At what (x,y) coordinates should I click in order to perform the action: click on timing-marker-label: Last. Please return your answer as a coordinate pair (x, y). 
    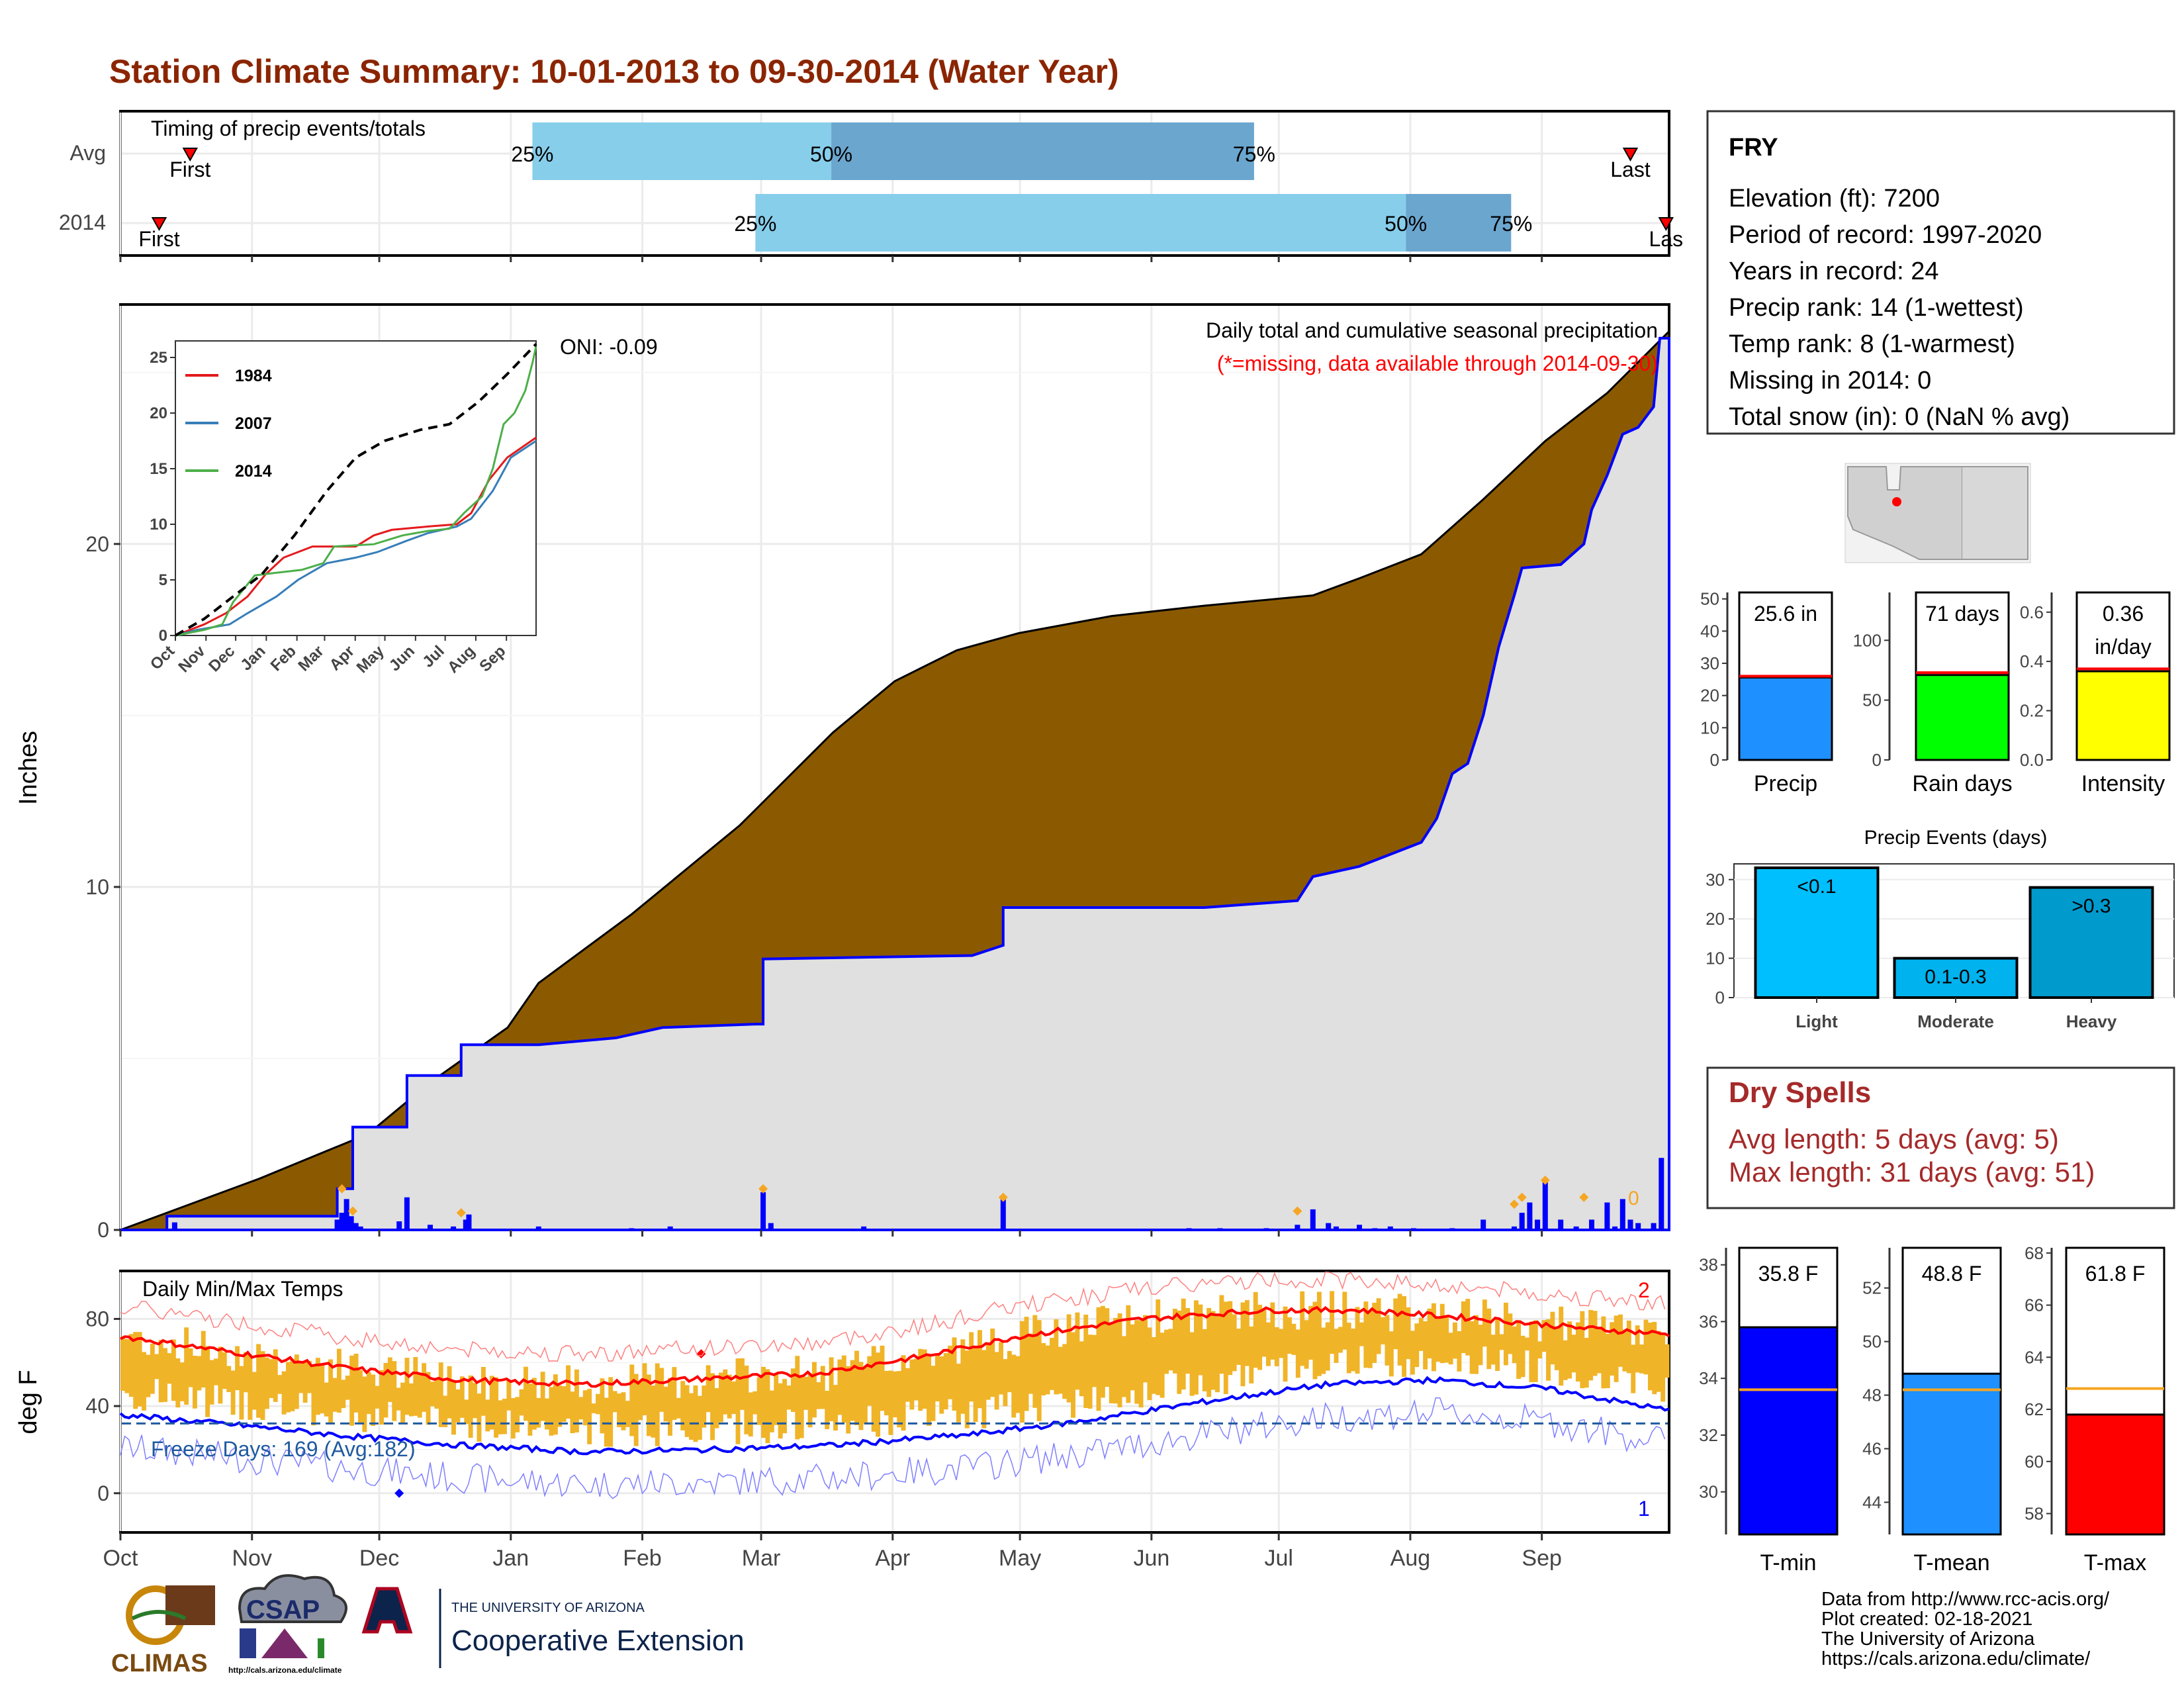
    Looking at the image, I should click on (1630, 169).